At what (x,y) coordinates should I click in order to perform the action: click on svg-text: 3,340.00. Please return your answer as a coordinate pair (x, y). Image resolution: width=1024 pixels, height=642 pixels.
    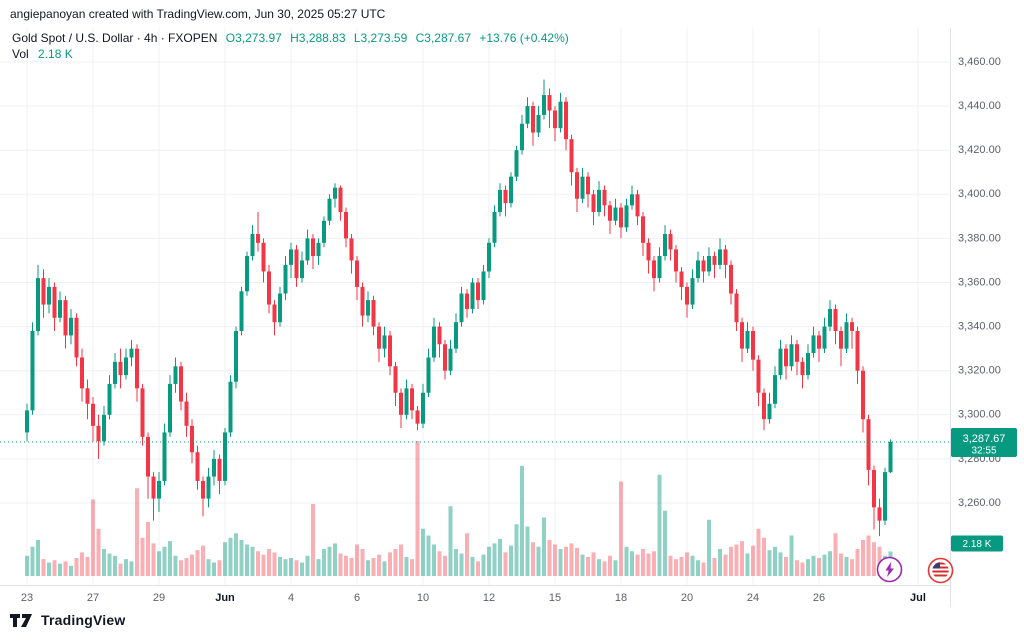
    Looking at the image, I should click on (979, 327).